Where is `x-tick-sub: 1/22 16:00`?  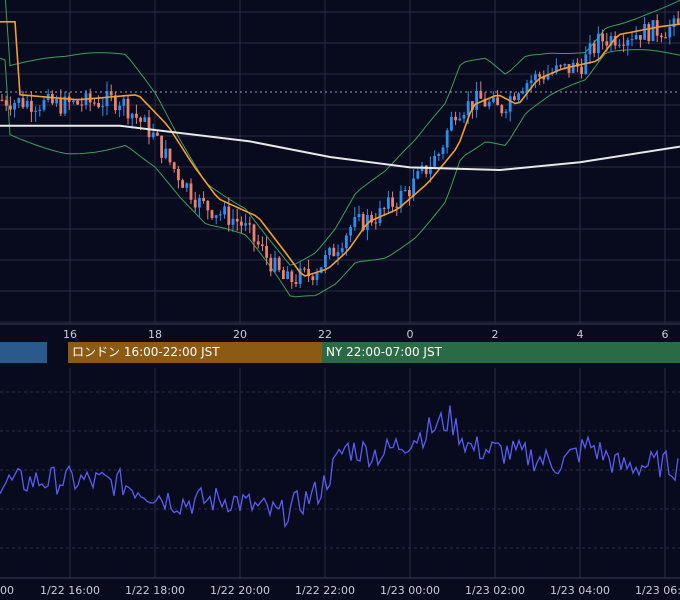 x-tick-sub: 1/22 16:00 is located at coordinates (70, 590).